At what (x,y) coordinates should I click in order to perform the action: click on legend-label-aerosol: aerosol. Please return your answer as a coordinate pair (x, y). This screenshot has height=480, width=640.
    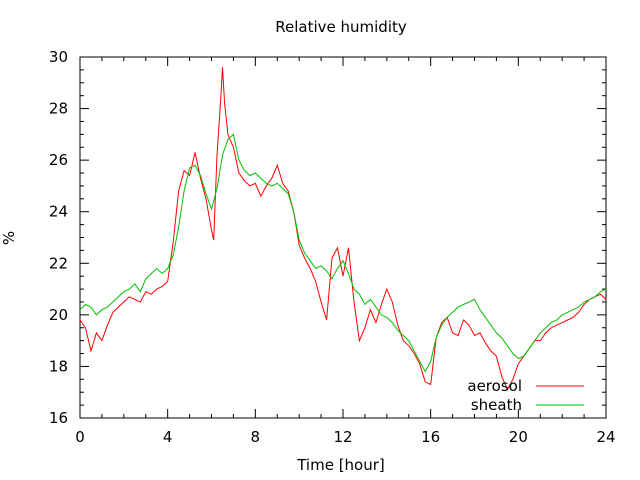
    Looking at the image, I should click on (494, 386).